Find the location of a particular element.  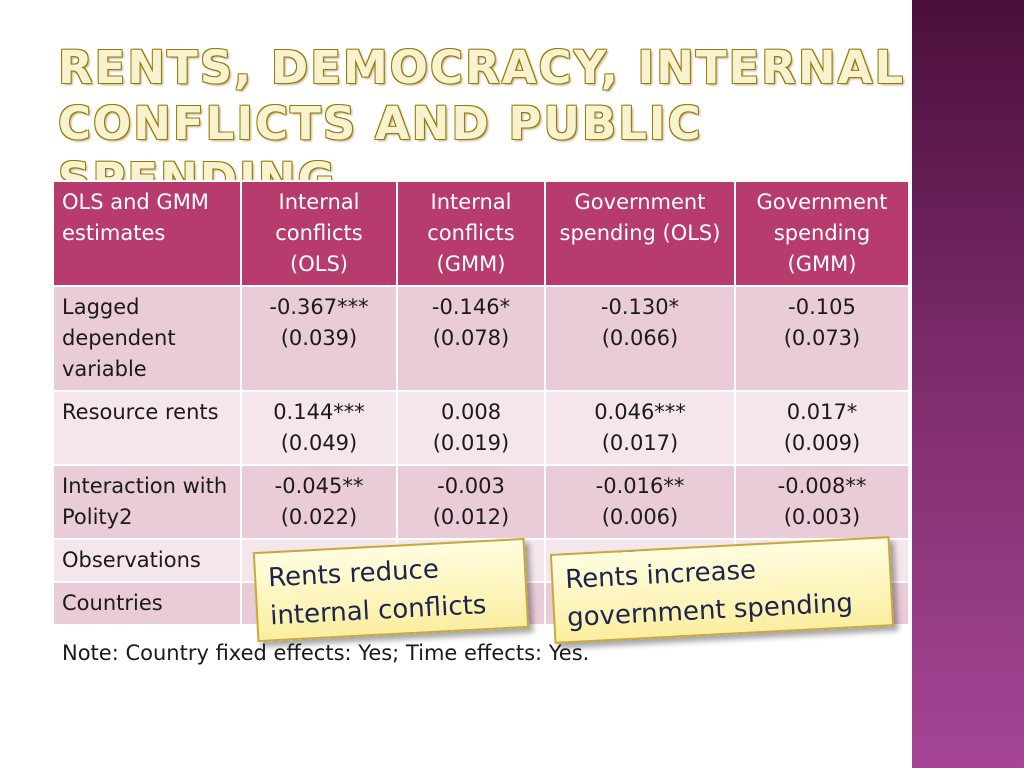

table-cell: -0.146* (0.078) is located at coordinates (471, 338).